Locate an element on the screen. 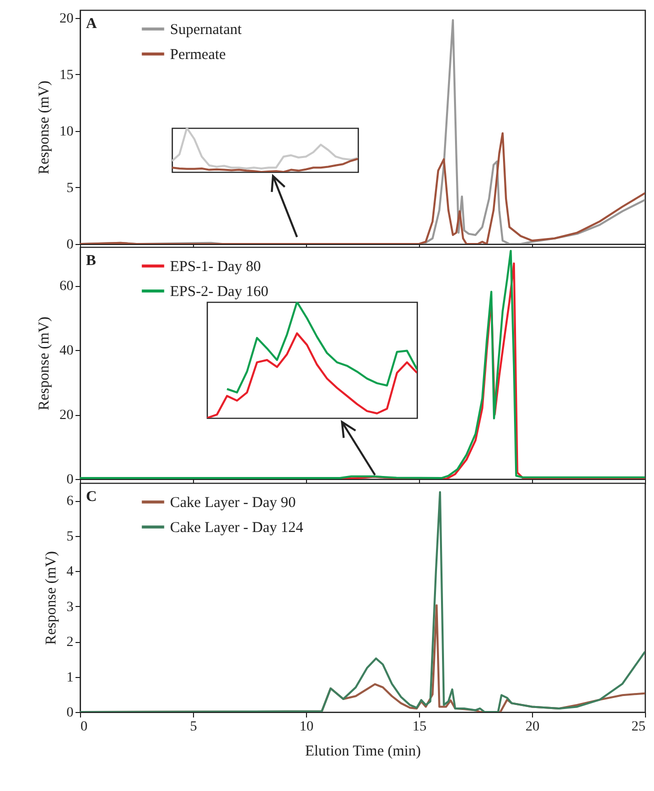 The width and height of the screenshot is (654, 791). chart-title: A is located at coordinates (91, 24).